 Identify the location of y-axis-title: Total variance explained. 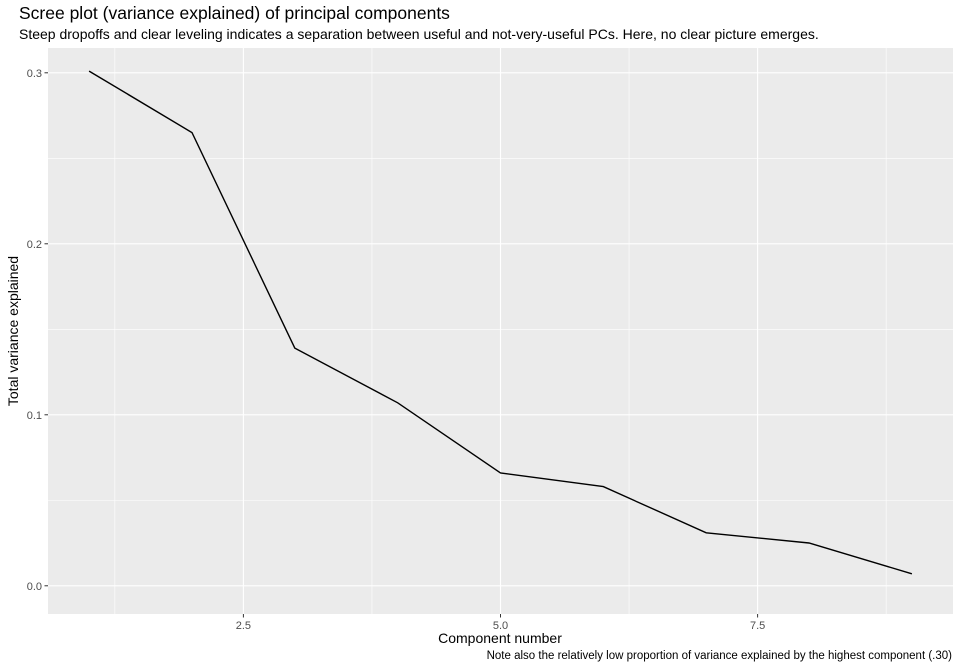
(13, 331).